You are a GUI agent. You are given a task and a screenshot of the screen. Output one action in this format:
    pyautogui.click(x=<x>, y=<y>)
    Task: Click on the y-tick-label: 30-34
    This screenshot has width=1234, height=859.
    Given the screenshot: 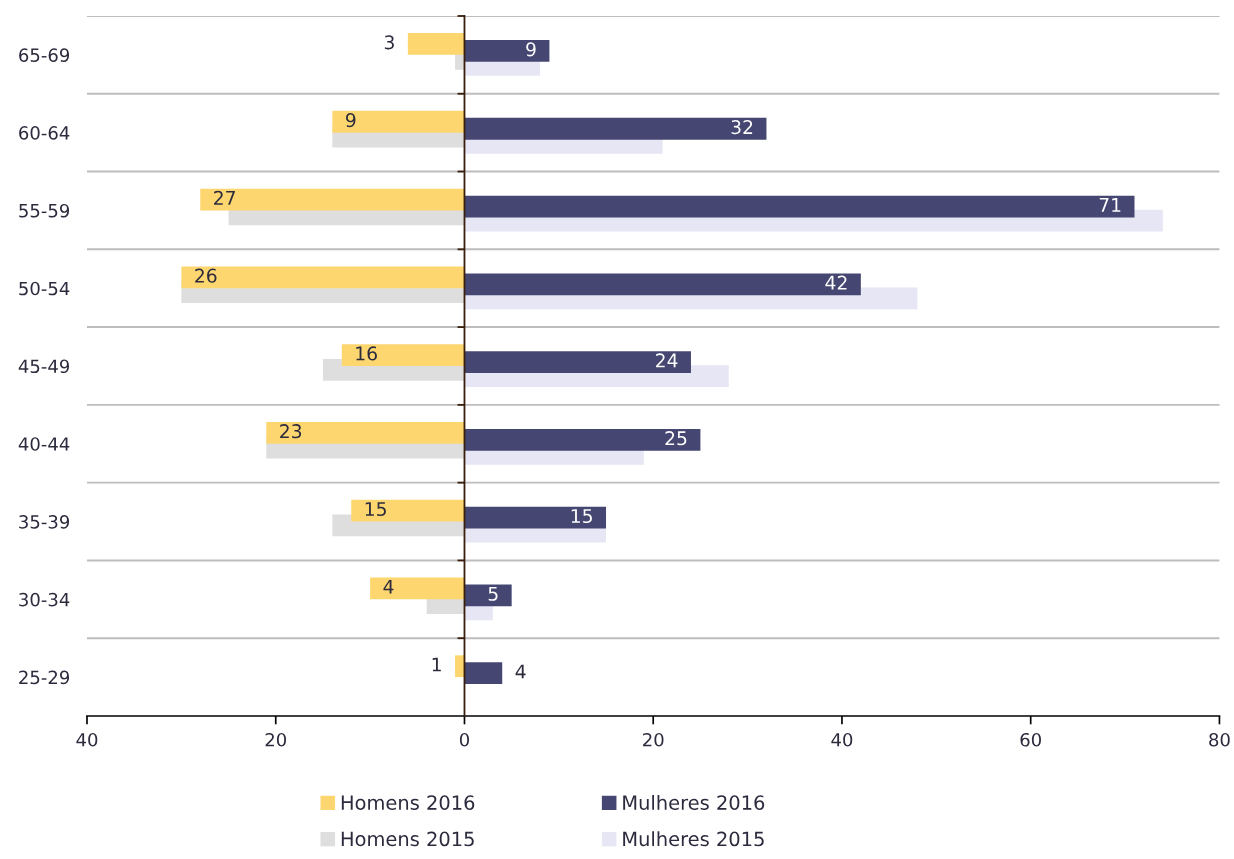 What is the action you would take?
    pyautogui.click(x=44, y=599)
    